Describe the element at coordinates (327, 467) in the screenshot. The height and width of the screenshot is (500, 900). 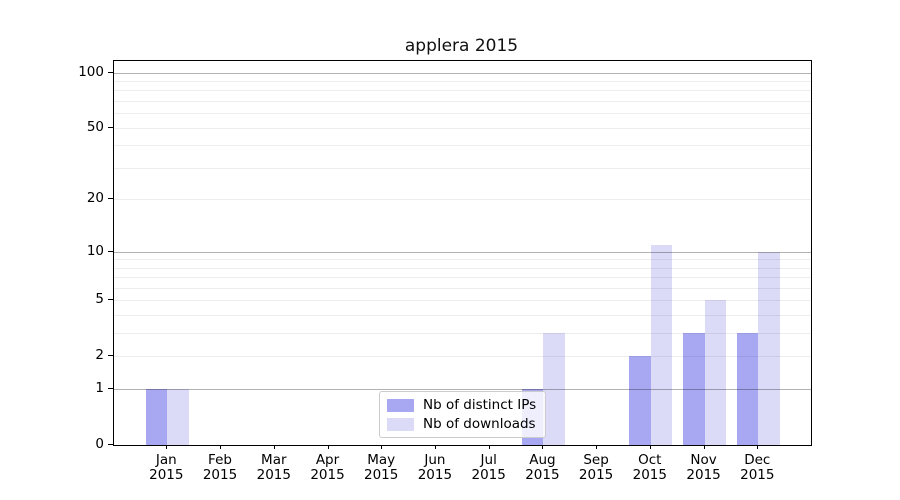
I see `x-tick-label-apr: Apr 2015` at that location.